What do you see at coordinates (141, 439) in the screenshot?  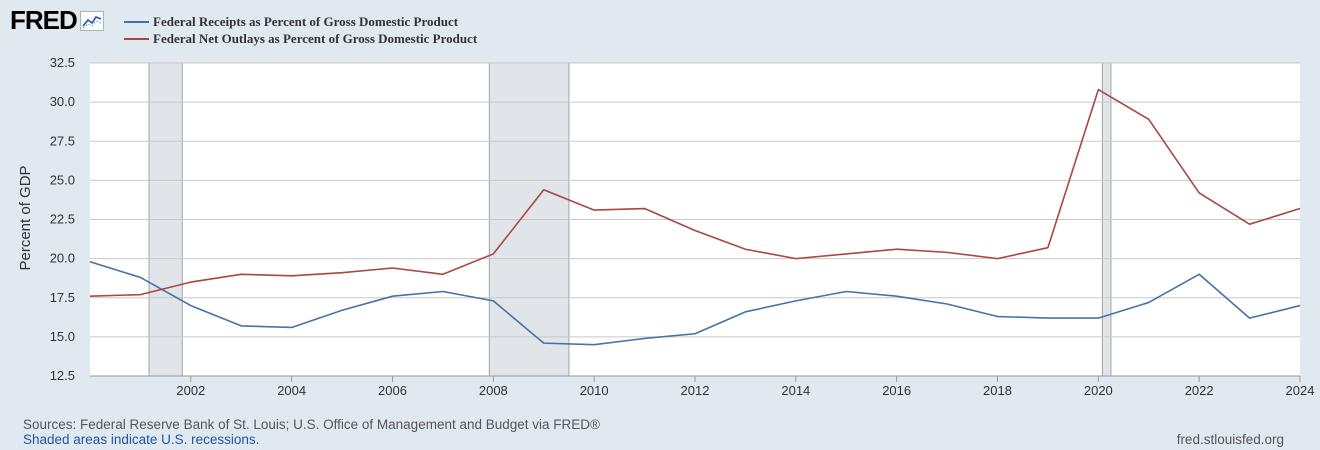 I see `footer-recession-note-link: Shaded areas indicate U.S. recessions.` at bounding box center [141, 439].